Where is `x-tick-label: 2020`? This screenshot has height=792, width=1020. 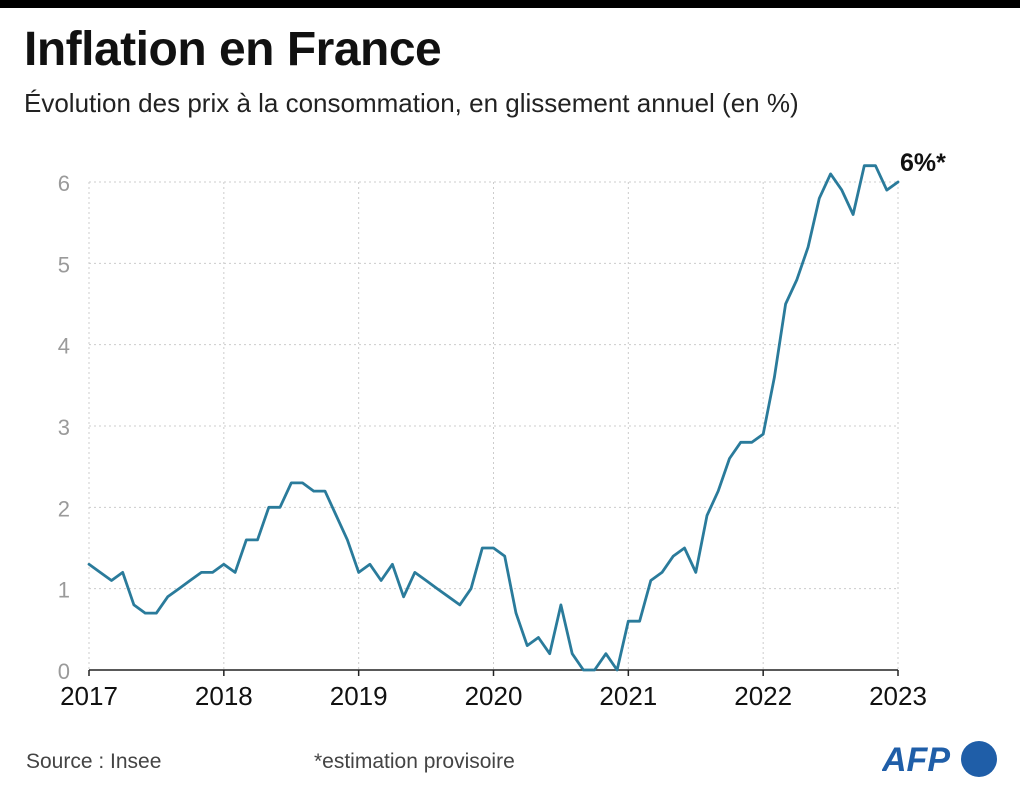 x-tick-label: 2020 is located at coordinates (494, 696).